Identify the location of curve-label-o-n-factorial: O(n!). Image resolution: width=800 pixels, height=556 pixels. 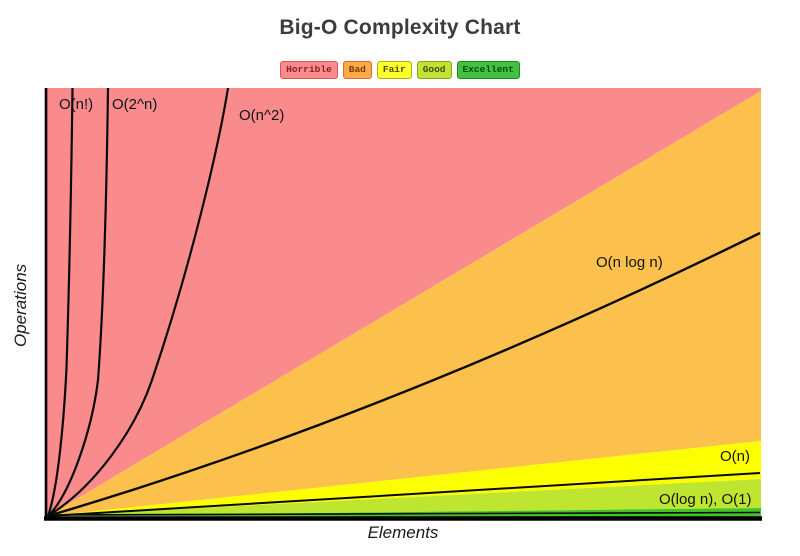
(76, 104).